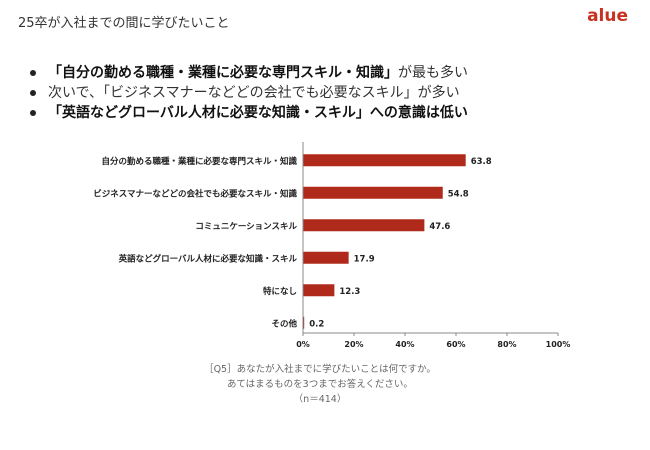 Image resolution: width=650 pixels, height=450 pixels. I want to click on data-label: 17.9, so click(364, 259).